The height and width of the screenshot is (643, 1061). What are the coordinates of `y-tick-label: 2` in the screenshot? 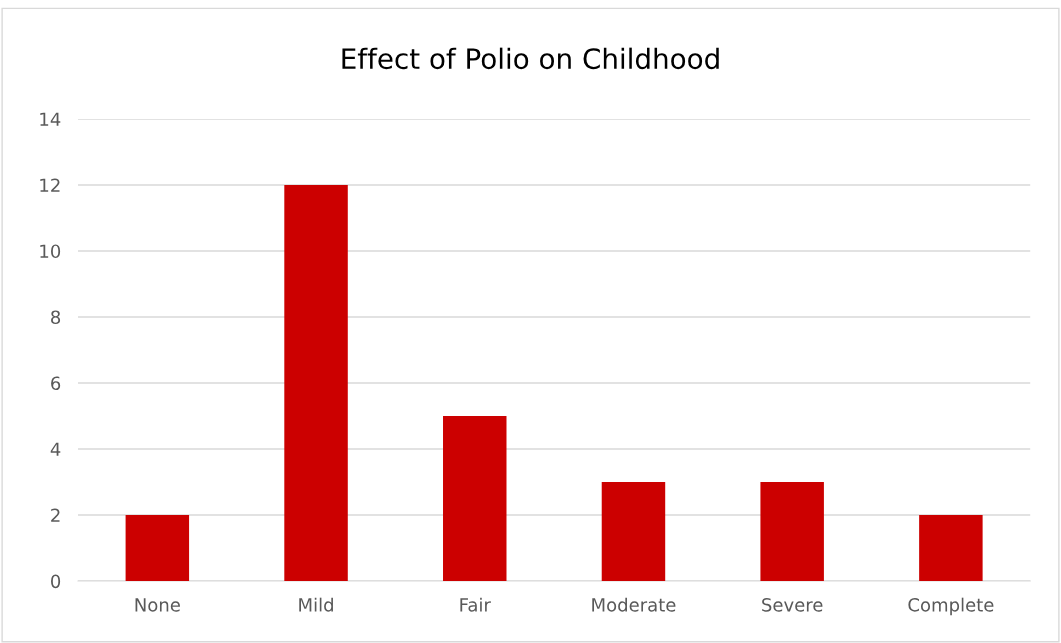 It's located at (55, 515).